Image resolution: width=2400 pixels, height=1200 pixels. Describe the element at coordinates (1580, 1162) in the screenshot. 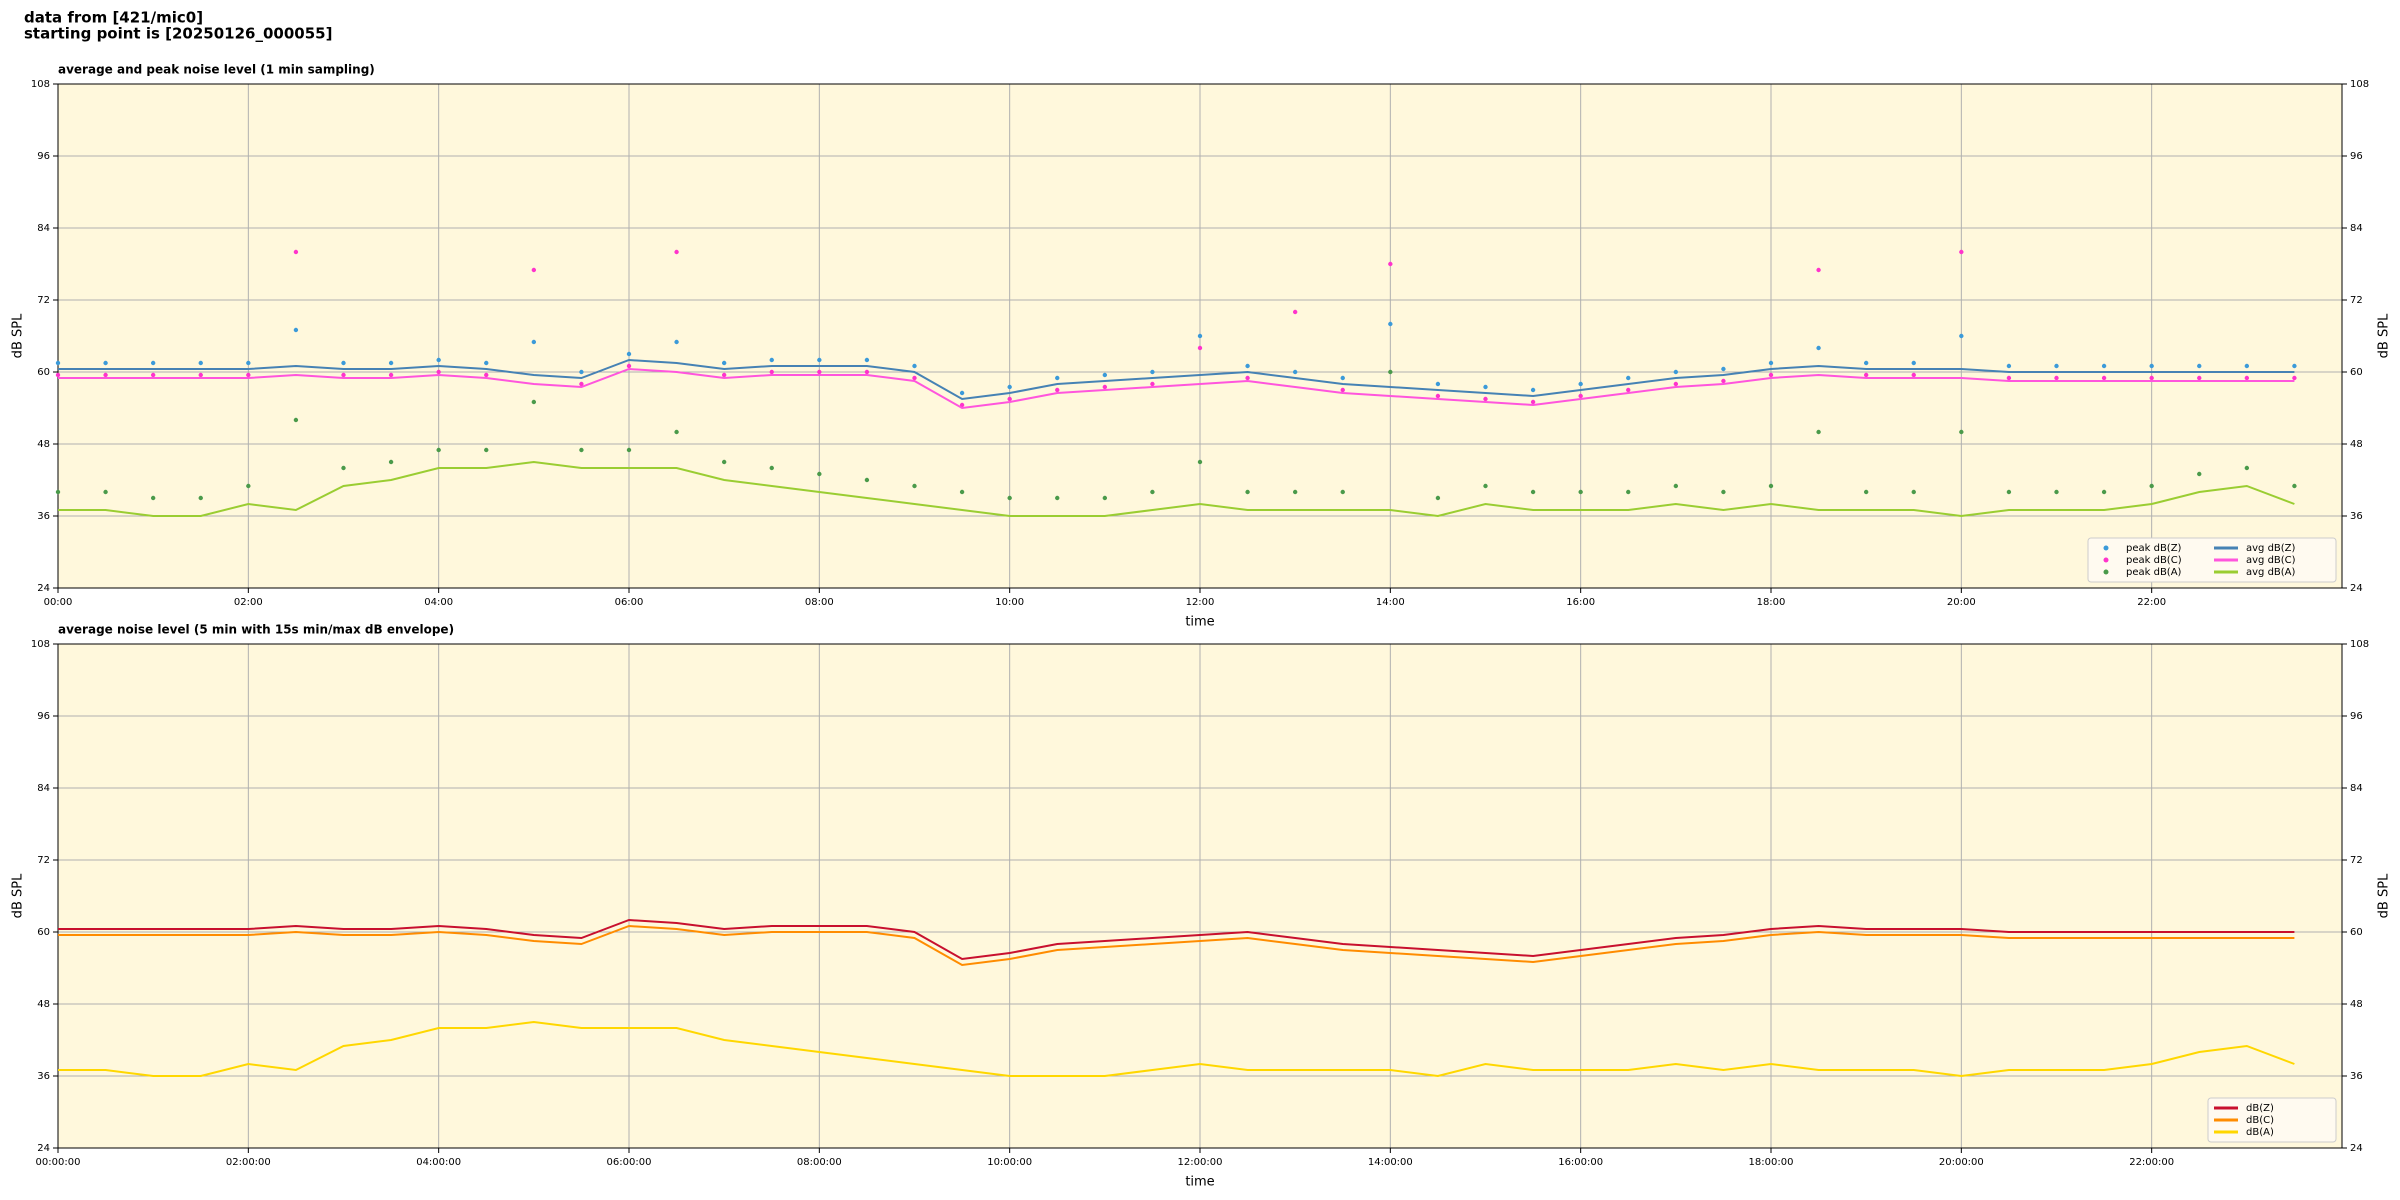

I see `x-tick-label: 16:00:00` at that location.